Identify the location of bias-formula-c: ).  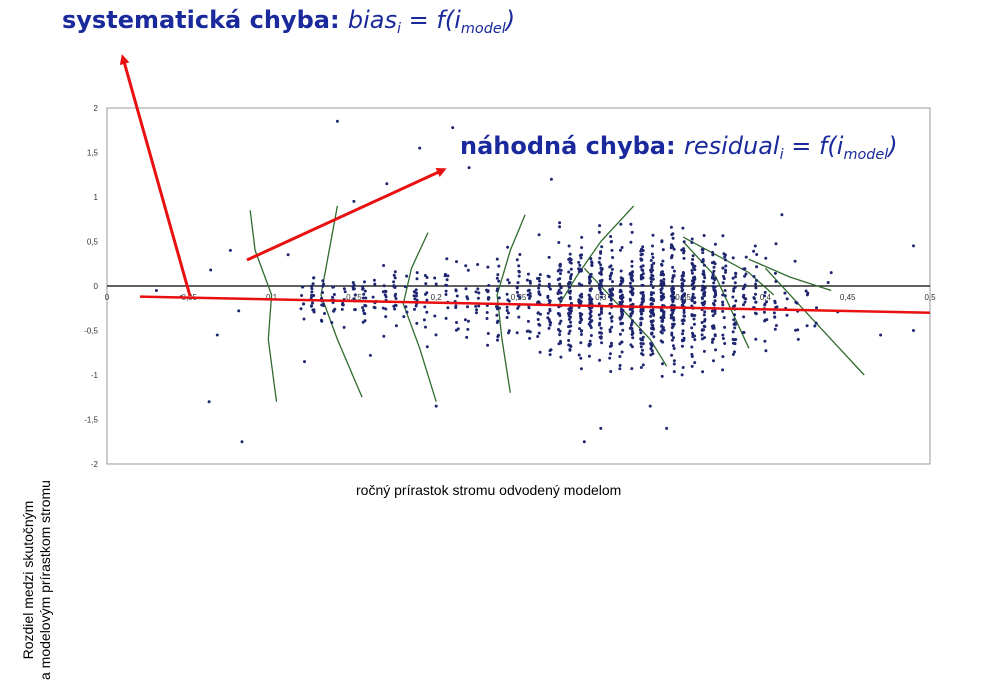
(510, 20).